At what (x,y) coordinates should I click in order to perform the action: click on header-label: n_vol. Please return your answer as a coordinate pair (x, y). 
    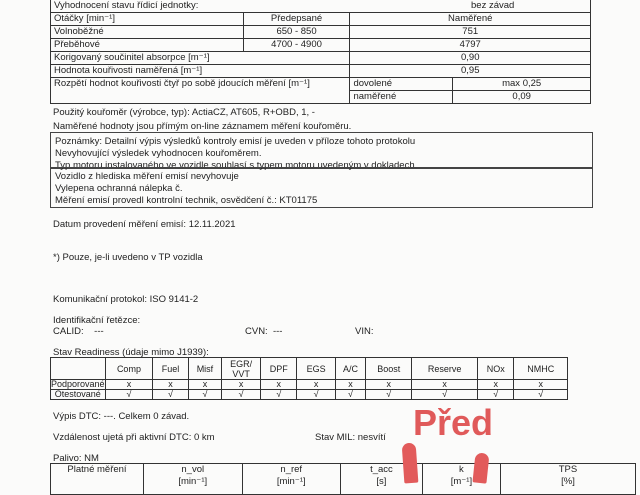
    Looking at the image, I should click on (193, 469).